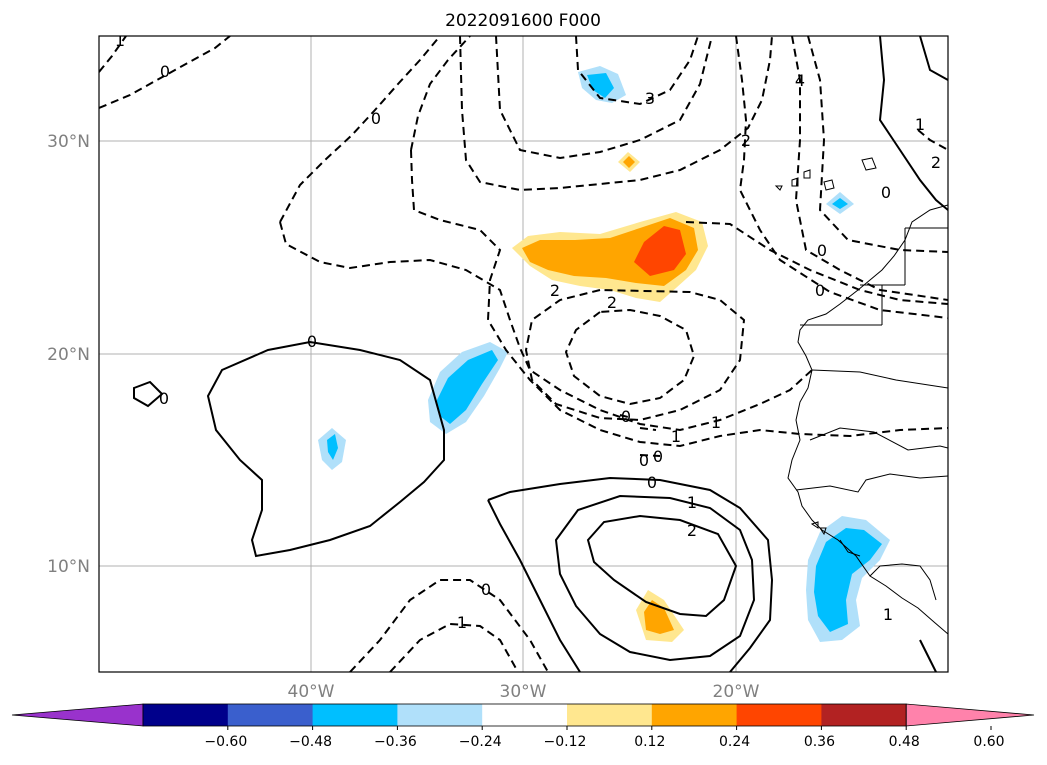 The image size is (1047, 765). What do you see at coordinates (819, 742) in the screenshot?
I see `colorbar-tick-label: 0.36` at bounding box center [819, 742].